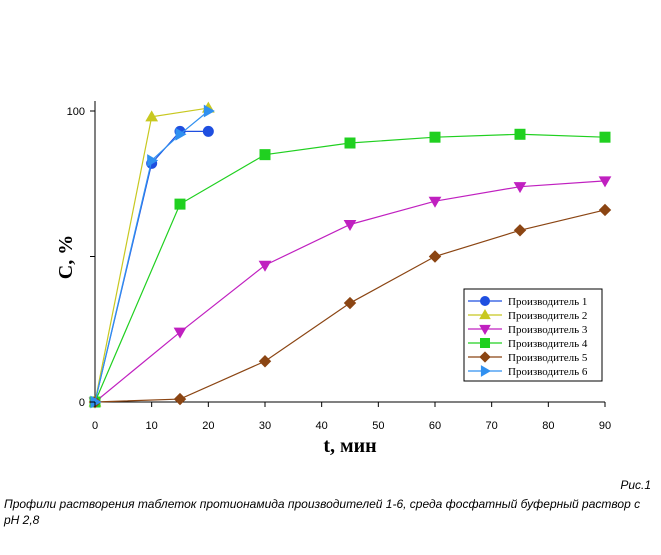  What do you see at coordinates (492, 426) in the screenshot?
I see `x-tick-label: 70` at bounding box center [492, 426].